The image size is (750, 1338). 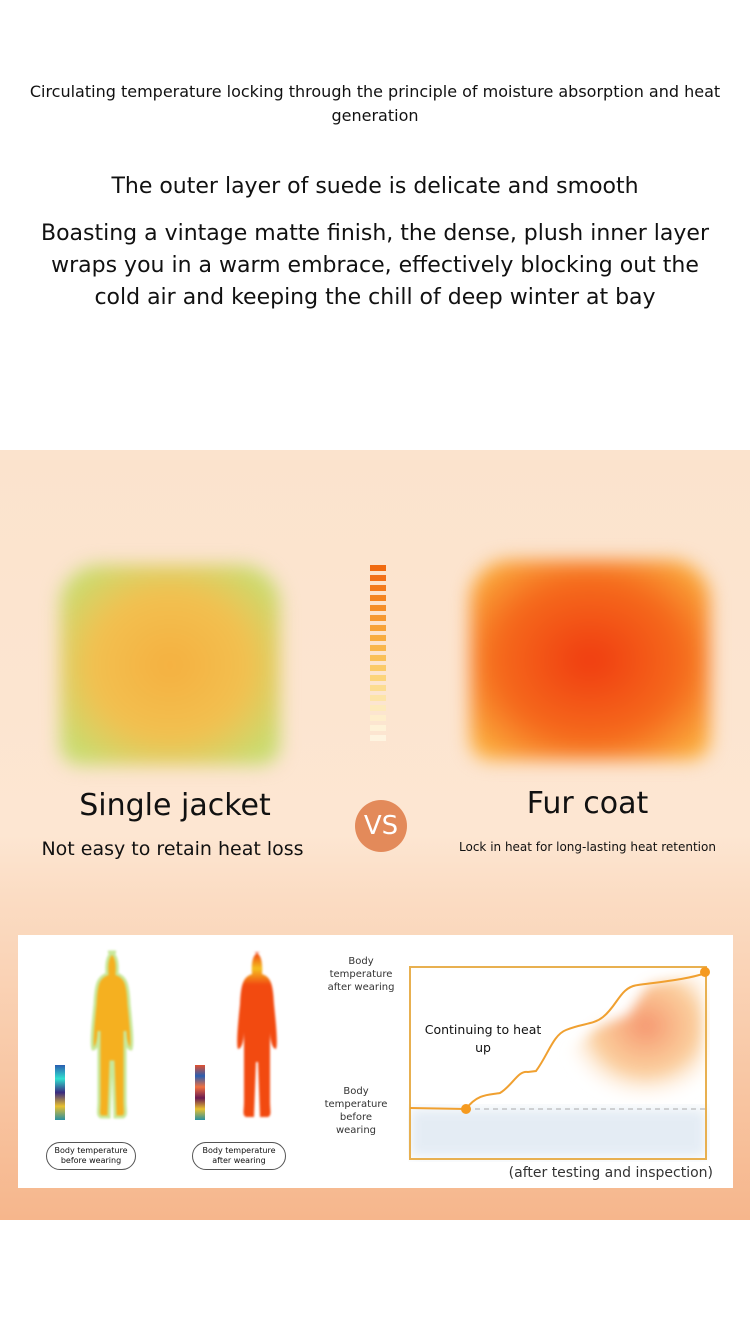 What do you see at coordinates (175, 805) in the screenshot?
I see `left-title: Single jacket` at bounding box center [175, 805].